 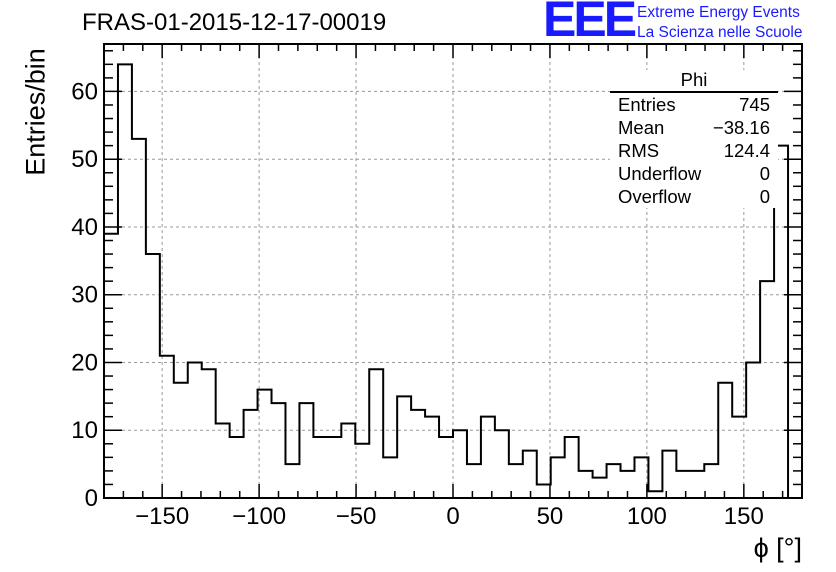 What do you see at coordinates (639, 150) in the screenshot?
I see `stats-label: RMS` at bounding box center [639, 150].